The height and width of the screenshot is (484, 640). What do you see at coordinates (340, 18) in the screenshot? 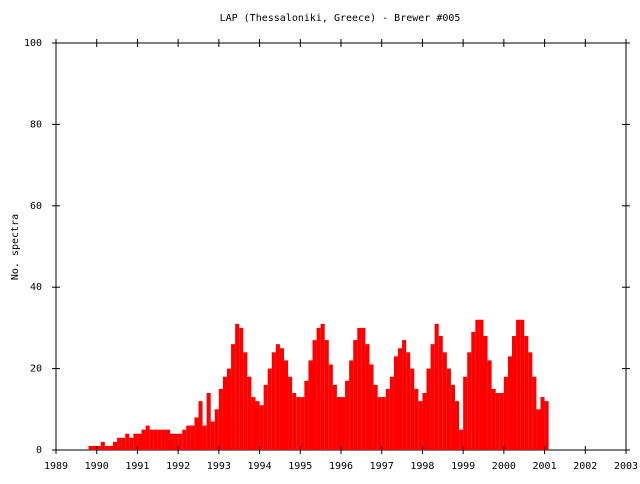
I see `chart-title: LAP (Thessaloniki, Greece) - Brewer #005` at bounding box center [340, 18].